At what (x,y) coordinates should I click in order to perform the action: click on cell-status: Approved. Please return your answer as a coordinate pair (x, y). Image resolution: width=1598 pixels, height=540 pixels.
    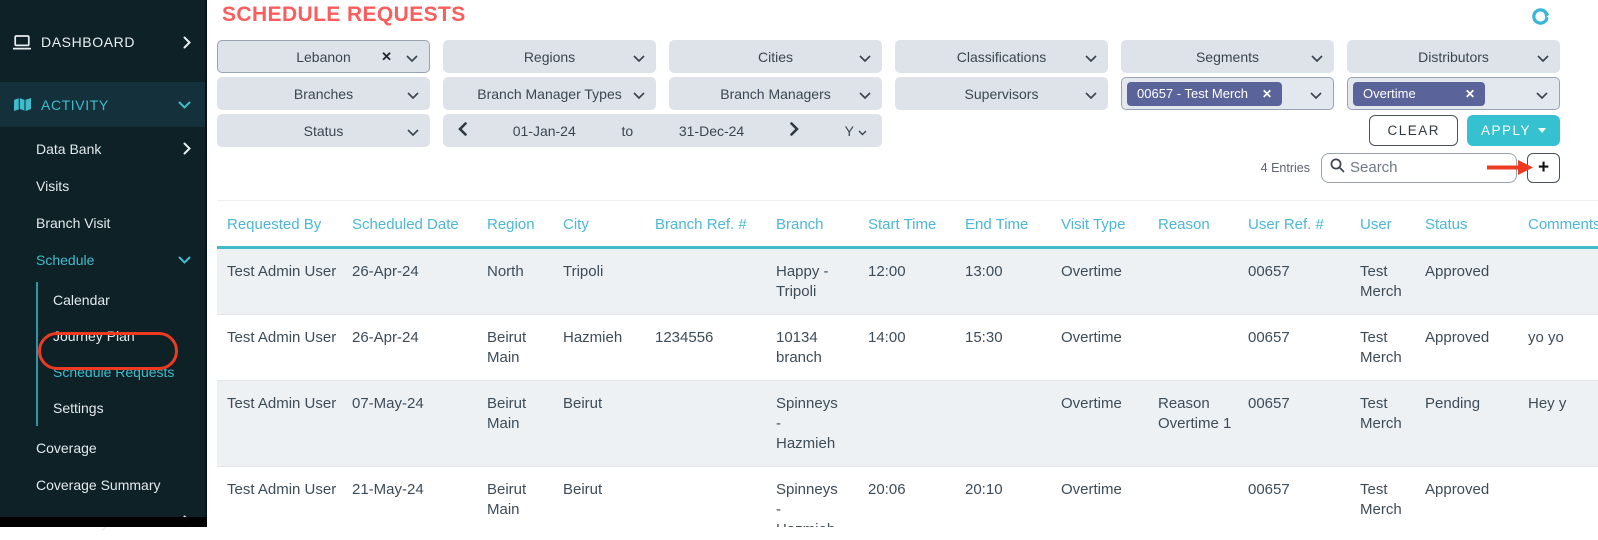
    Looking at the image, I should click on (1457, 271).